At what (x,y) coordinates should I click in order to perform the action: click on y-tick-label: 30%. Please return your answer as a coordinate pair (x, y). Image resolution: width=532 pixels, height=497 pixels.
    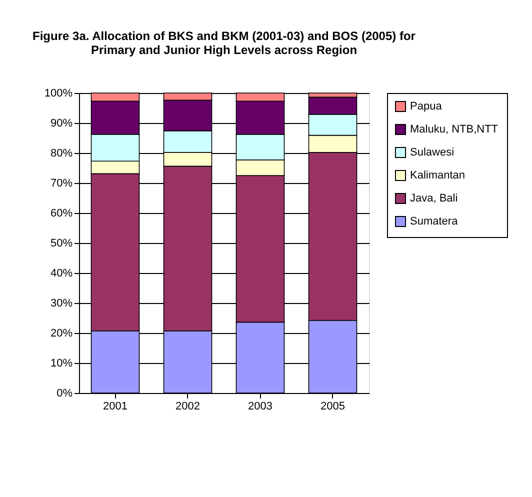
    Looking at the image, I should click on (61, 304).